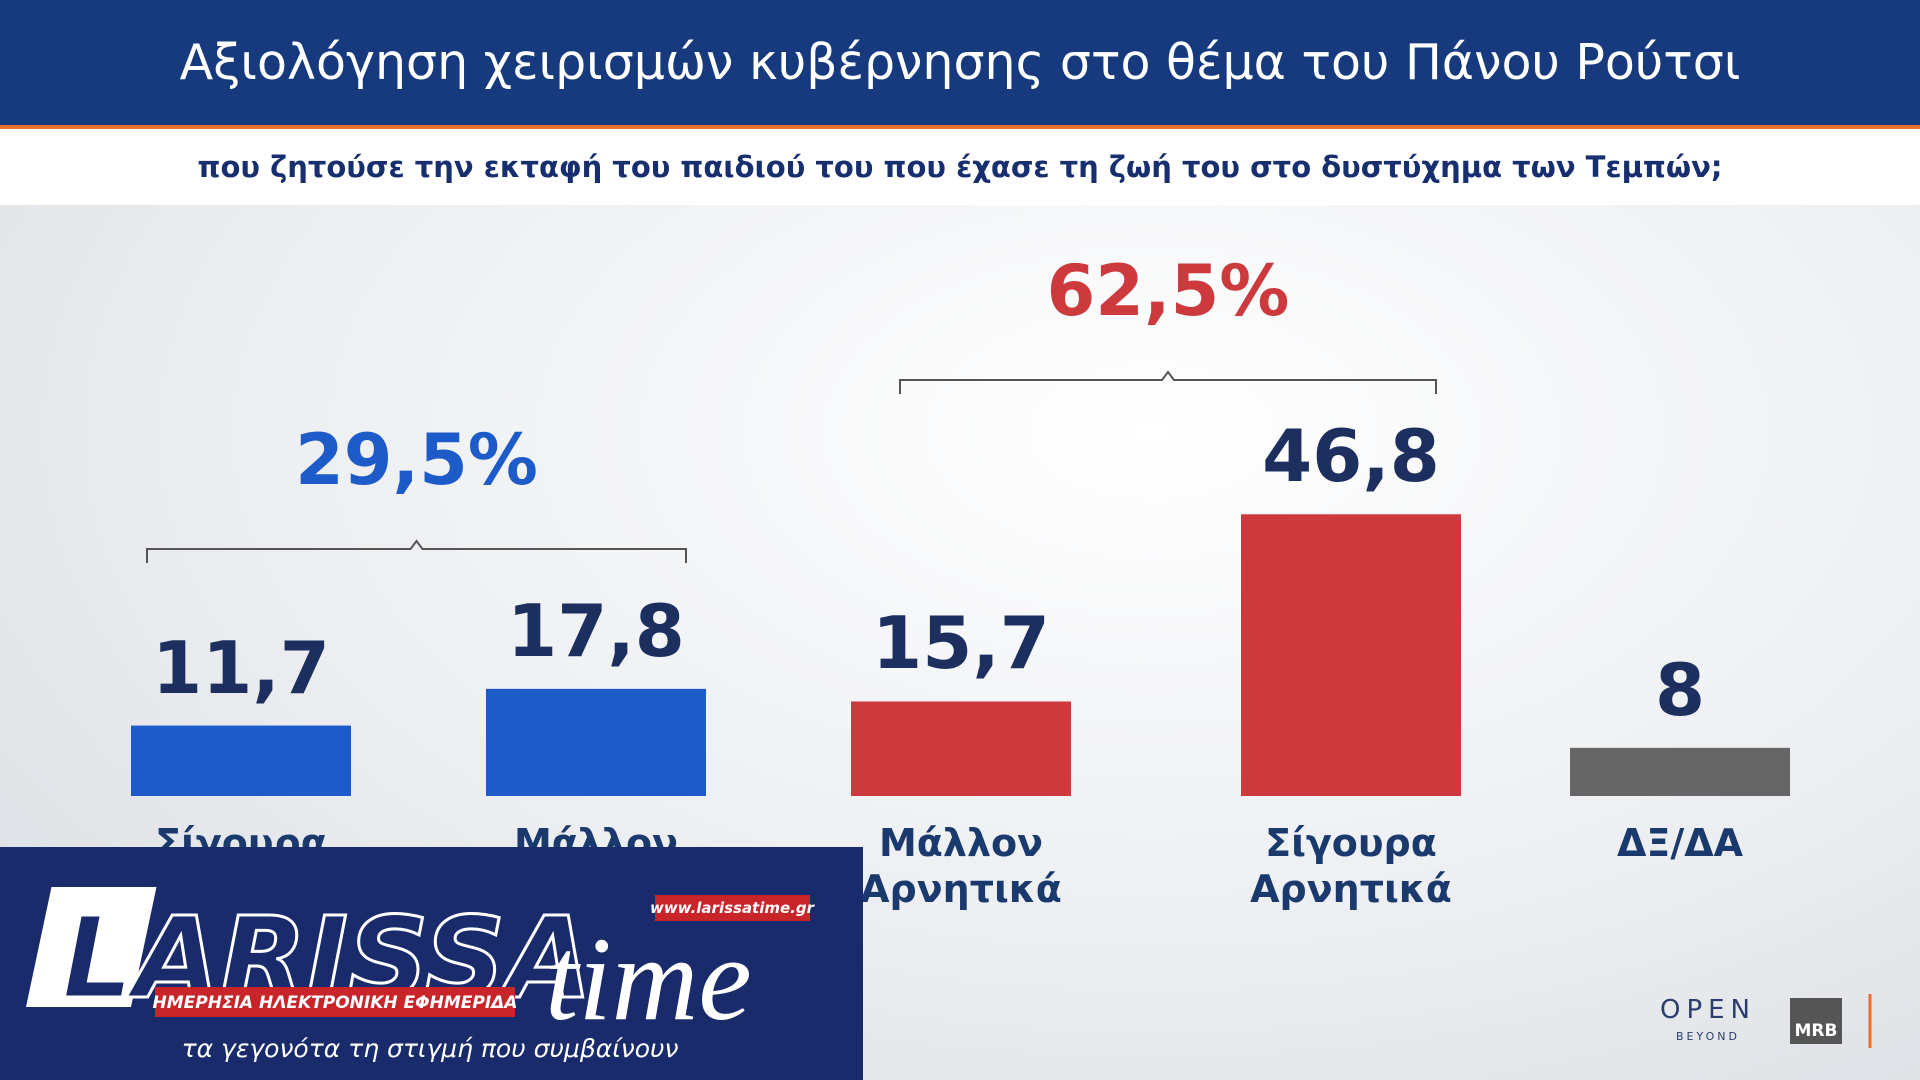  What do you see at coordinates (1708, 1010) in the screenshot?
I see `channel: OPEN` at bounding box center [1708, 1010].